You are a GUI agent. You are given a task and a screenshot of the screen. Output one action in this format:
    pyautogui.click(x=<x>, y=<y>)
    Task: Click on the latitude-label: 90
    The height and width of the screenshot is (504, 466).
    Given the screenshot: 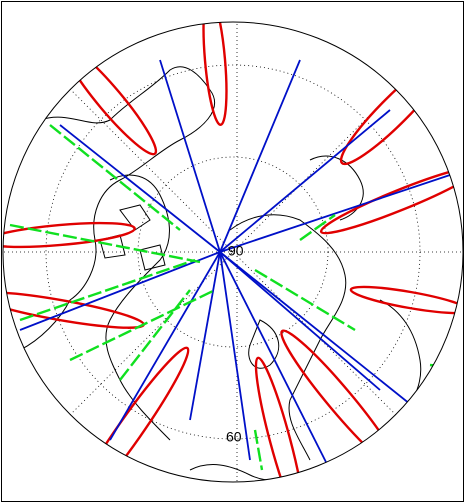 What is the action you would take?
    pyautogui.click(x=236, y=251)
    